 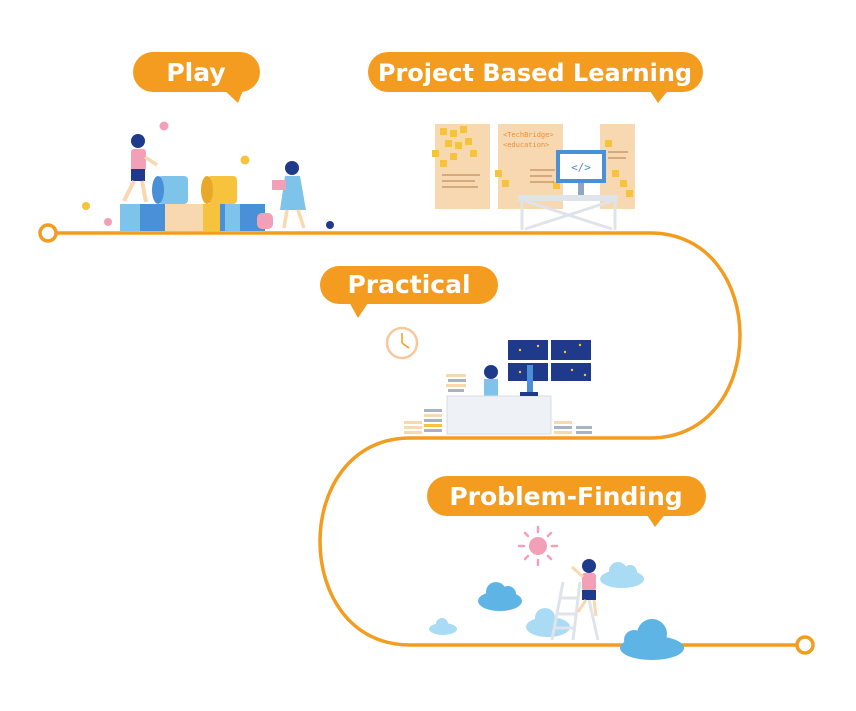 I want to click on stage-bubble-practical: Practical, so click(x=409, y=292).